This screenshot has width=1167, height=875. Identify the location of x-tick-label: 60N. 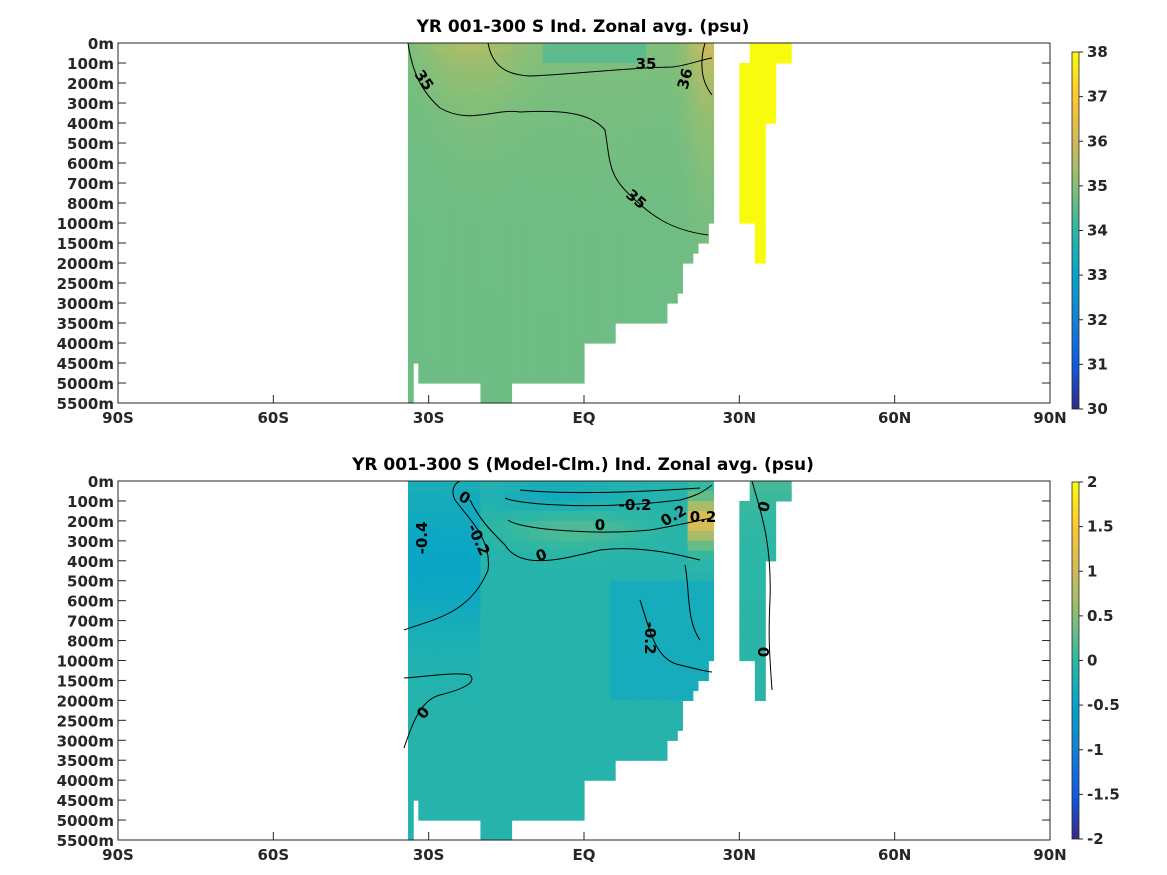
(894, 418).